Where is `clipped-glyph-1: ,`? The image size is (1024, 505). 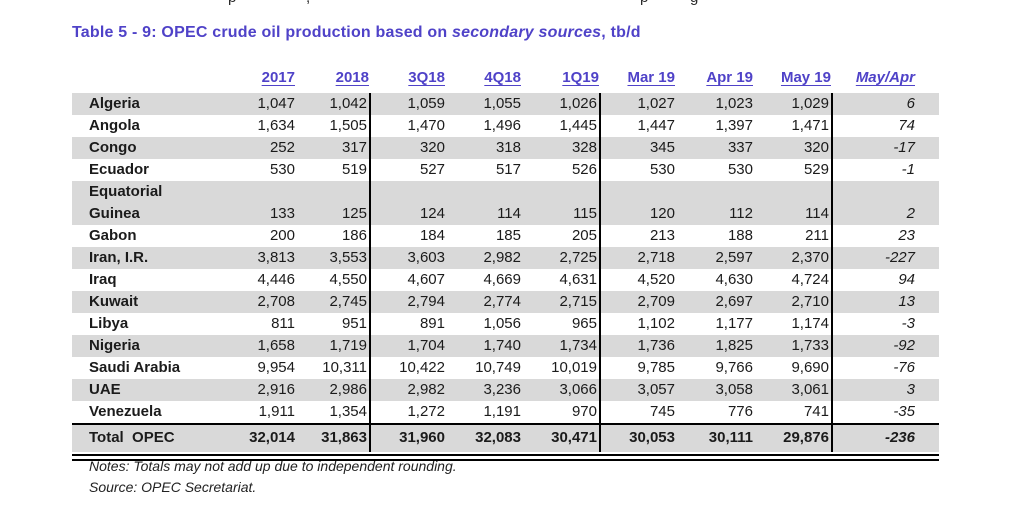
clipped-glyph-1: , is located at coordinates (308, 3).